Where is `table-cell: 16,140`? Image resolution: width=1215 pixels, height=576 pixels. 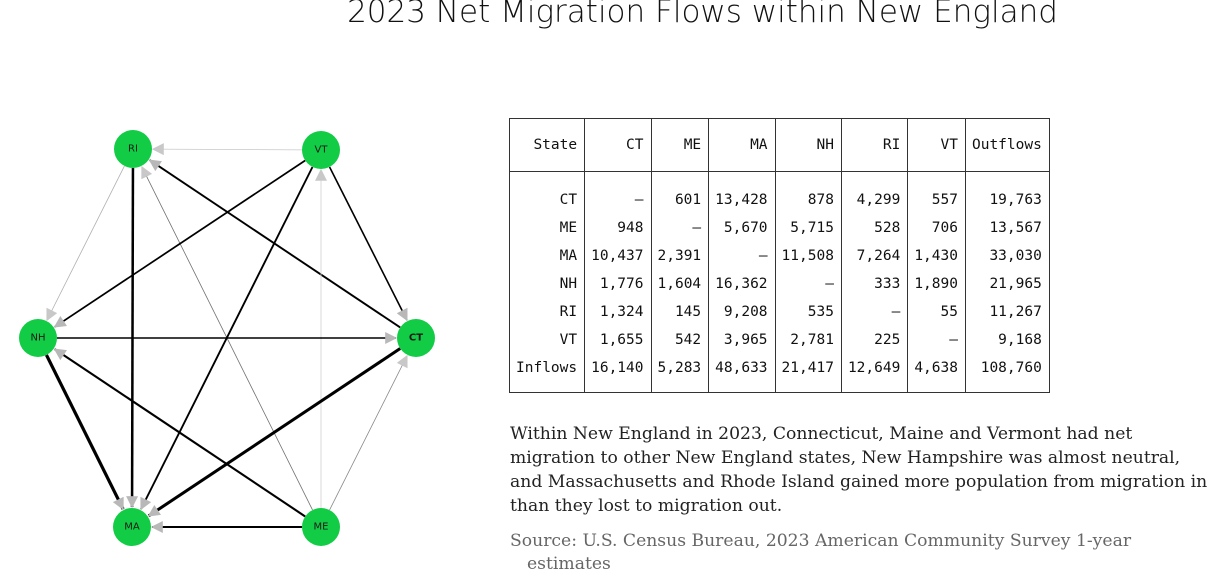 table-cell: 16,140 is located at coordinates (618, 373).